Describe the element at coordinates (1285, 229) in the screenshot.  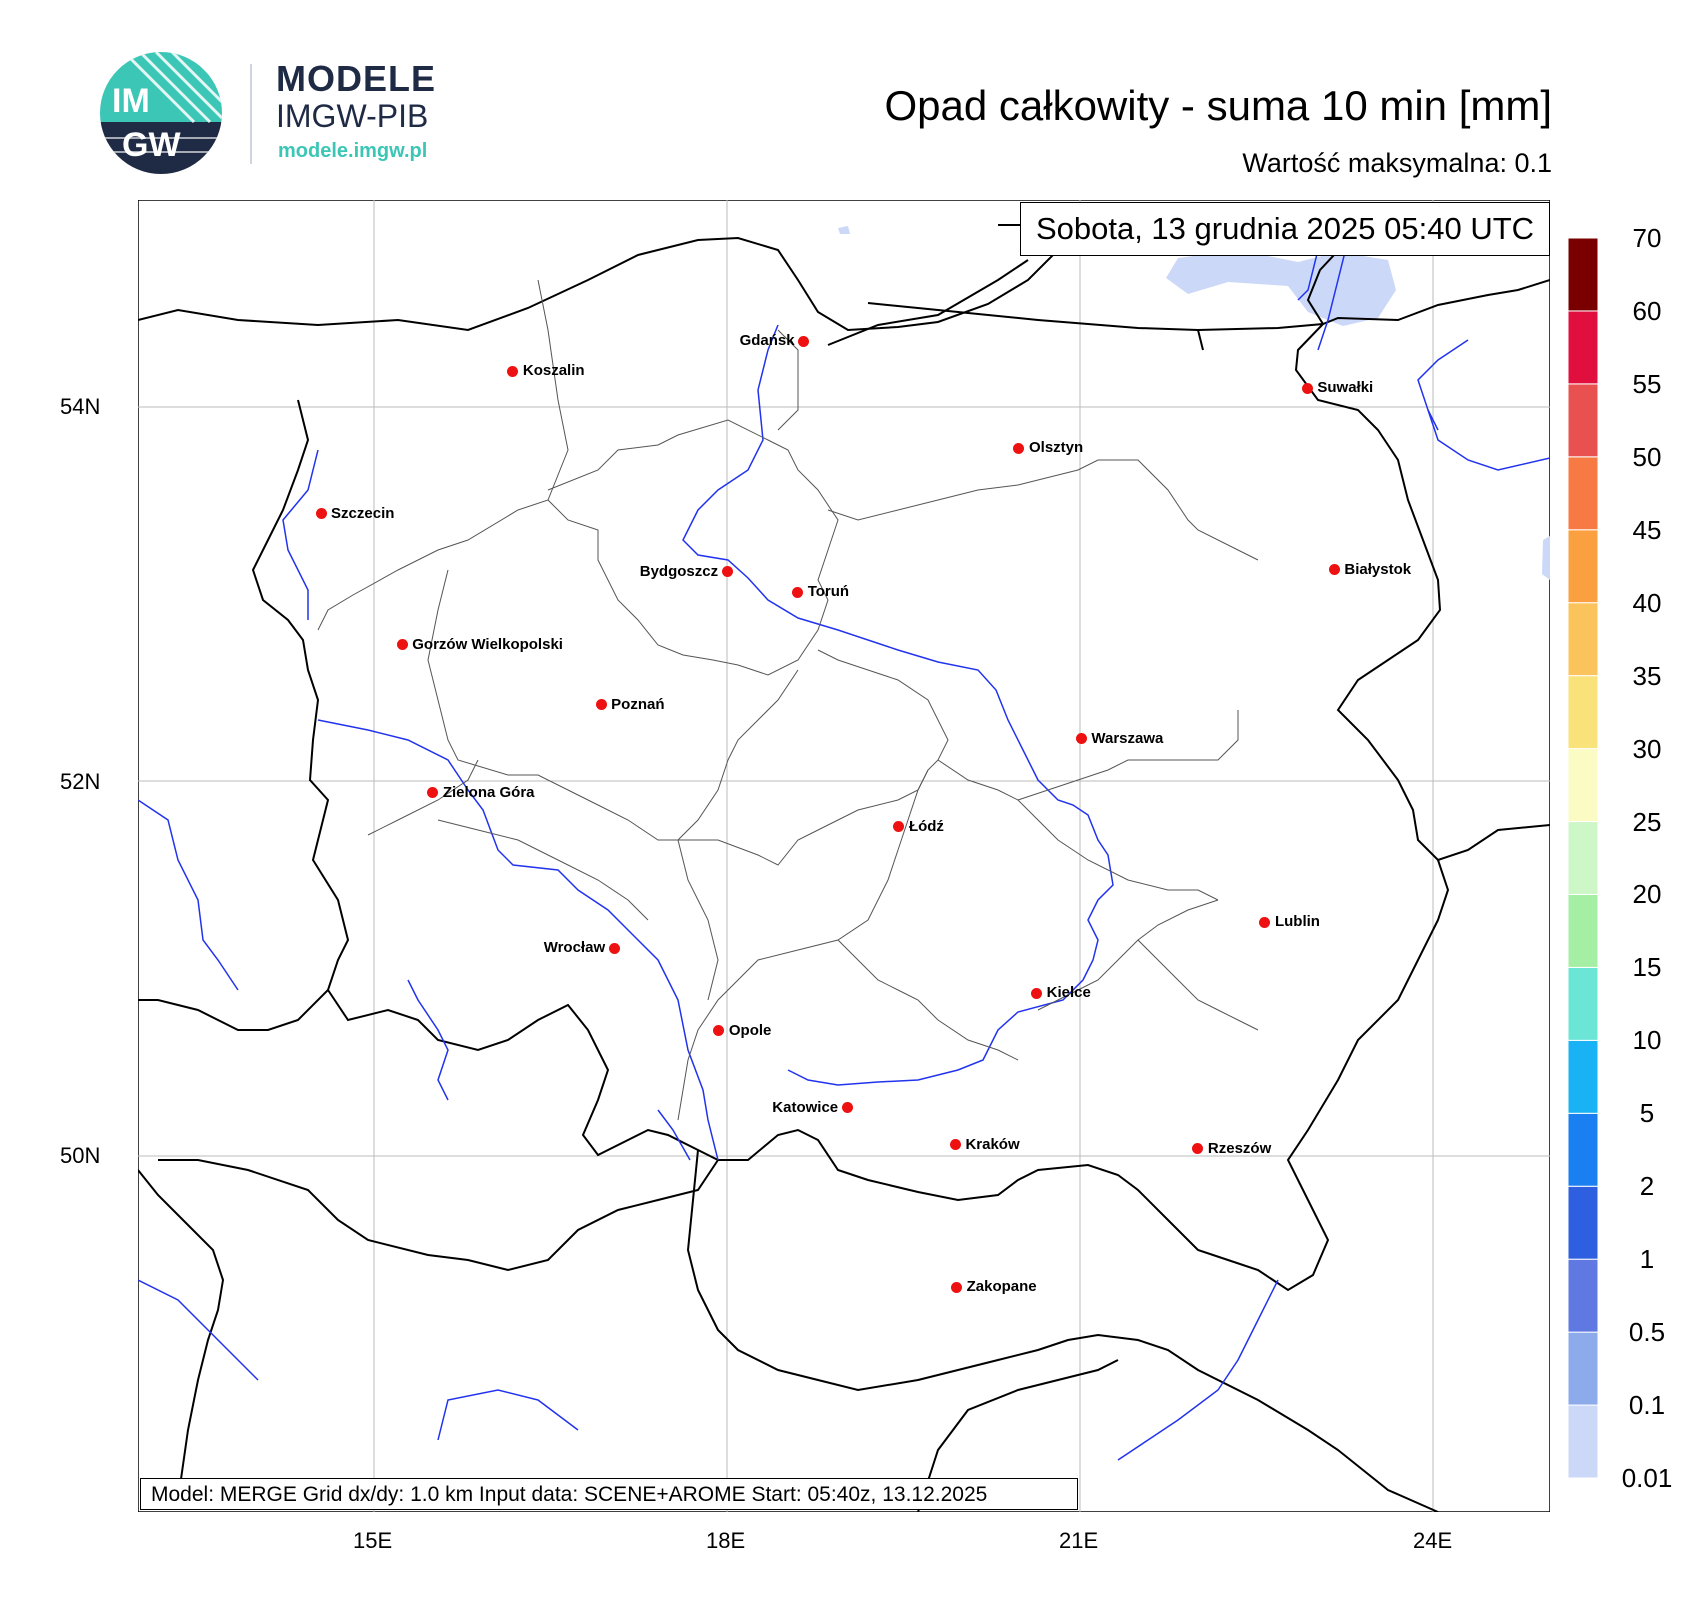
I see `date-box: Sobota, 13 grudnia 2025 05:40 UTC` at that location.